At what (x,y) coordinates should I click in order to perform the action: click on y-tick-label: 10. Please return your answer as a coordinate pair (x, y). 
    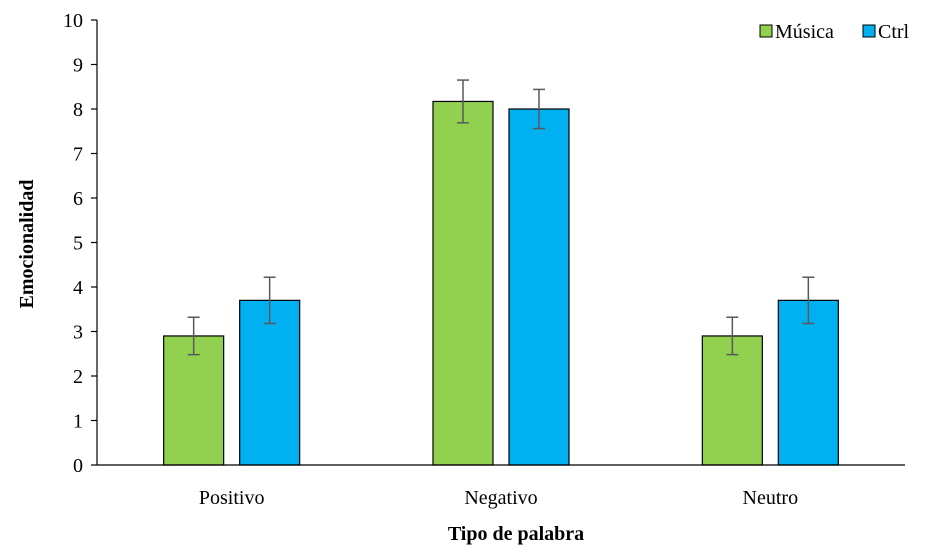
    Looking at the image, I should click on (73, 21).